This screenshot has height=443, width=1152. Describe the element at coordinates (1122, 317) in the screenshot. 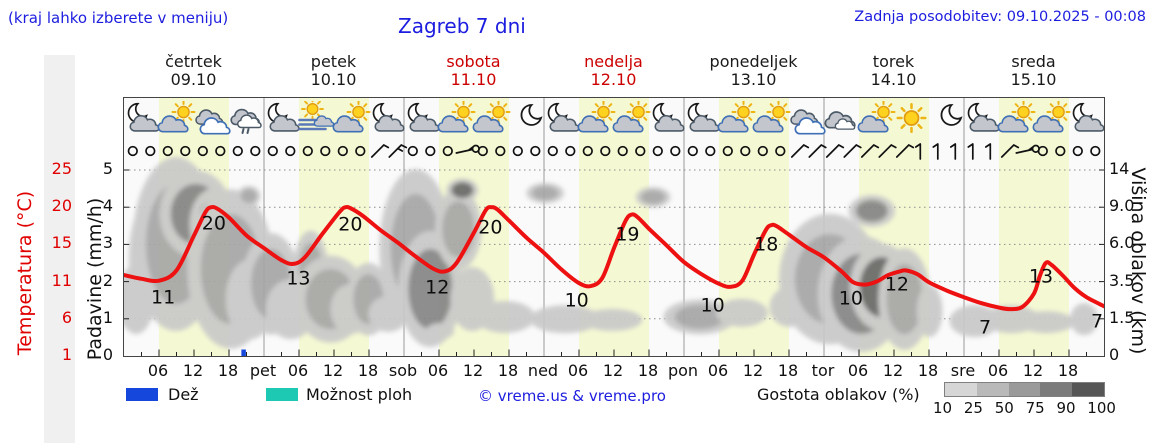

I see `cloud-height-tick-label: 1.5` at that location.